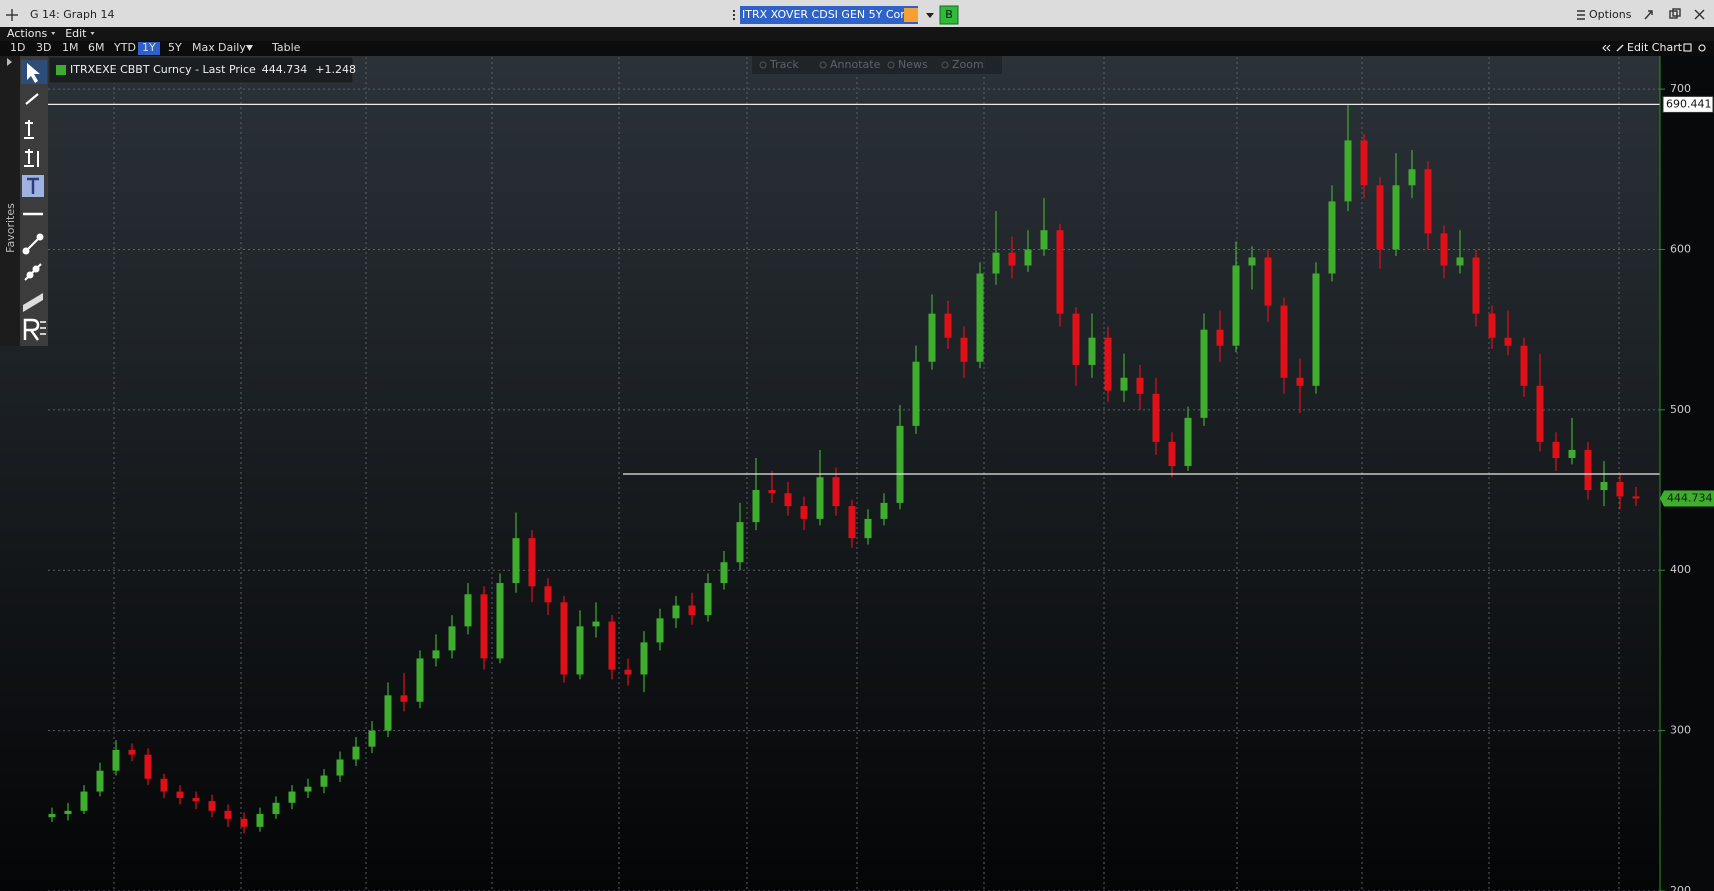 The height and width of the screenshot is (891, 1714). I want to click on channel-tool, so click(33, 302).